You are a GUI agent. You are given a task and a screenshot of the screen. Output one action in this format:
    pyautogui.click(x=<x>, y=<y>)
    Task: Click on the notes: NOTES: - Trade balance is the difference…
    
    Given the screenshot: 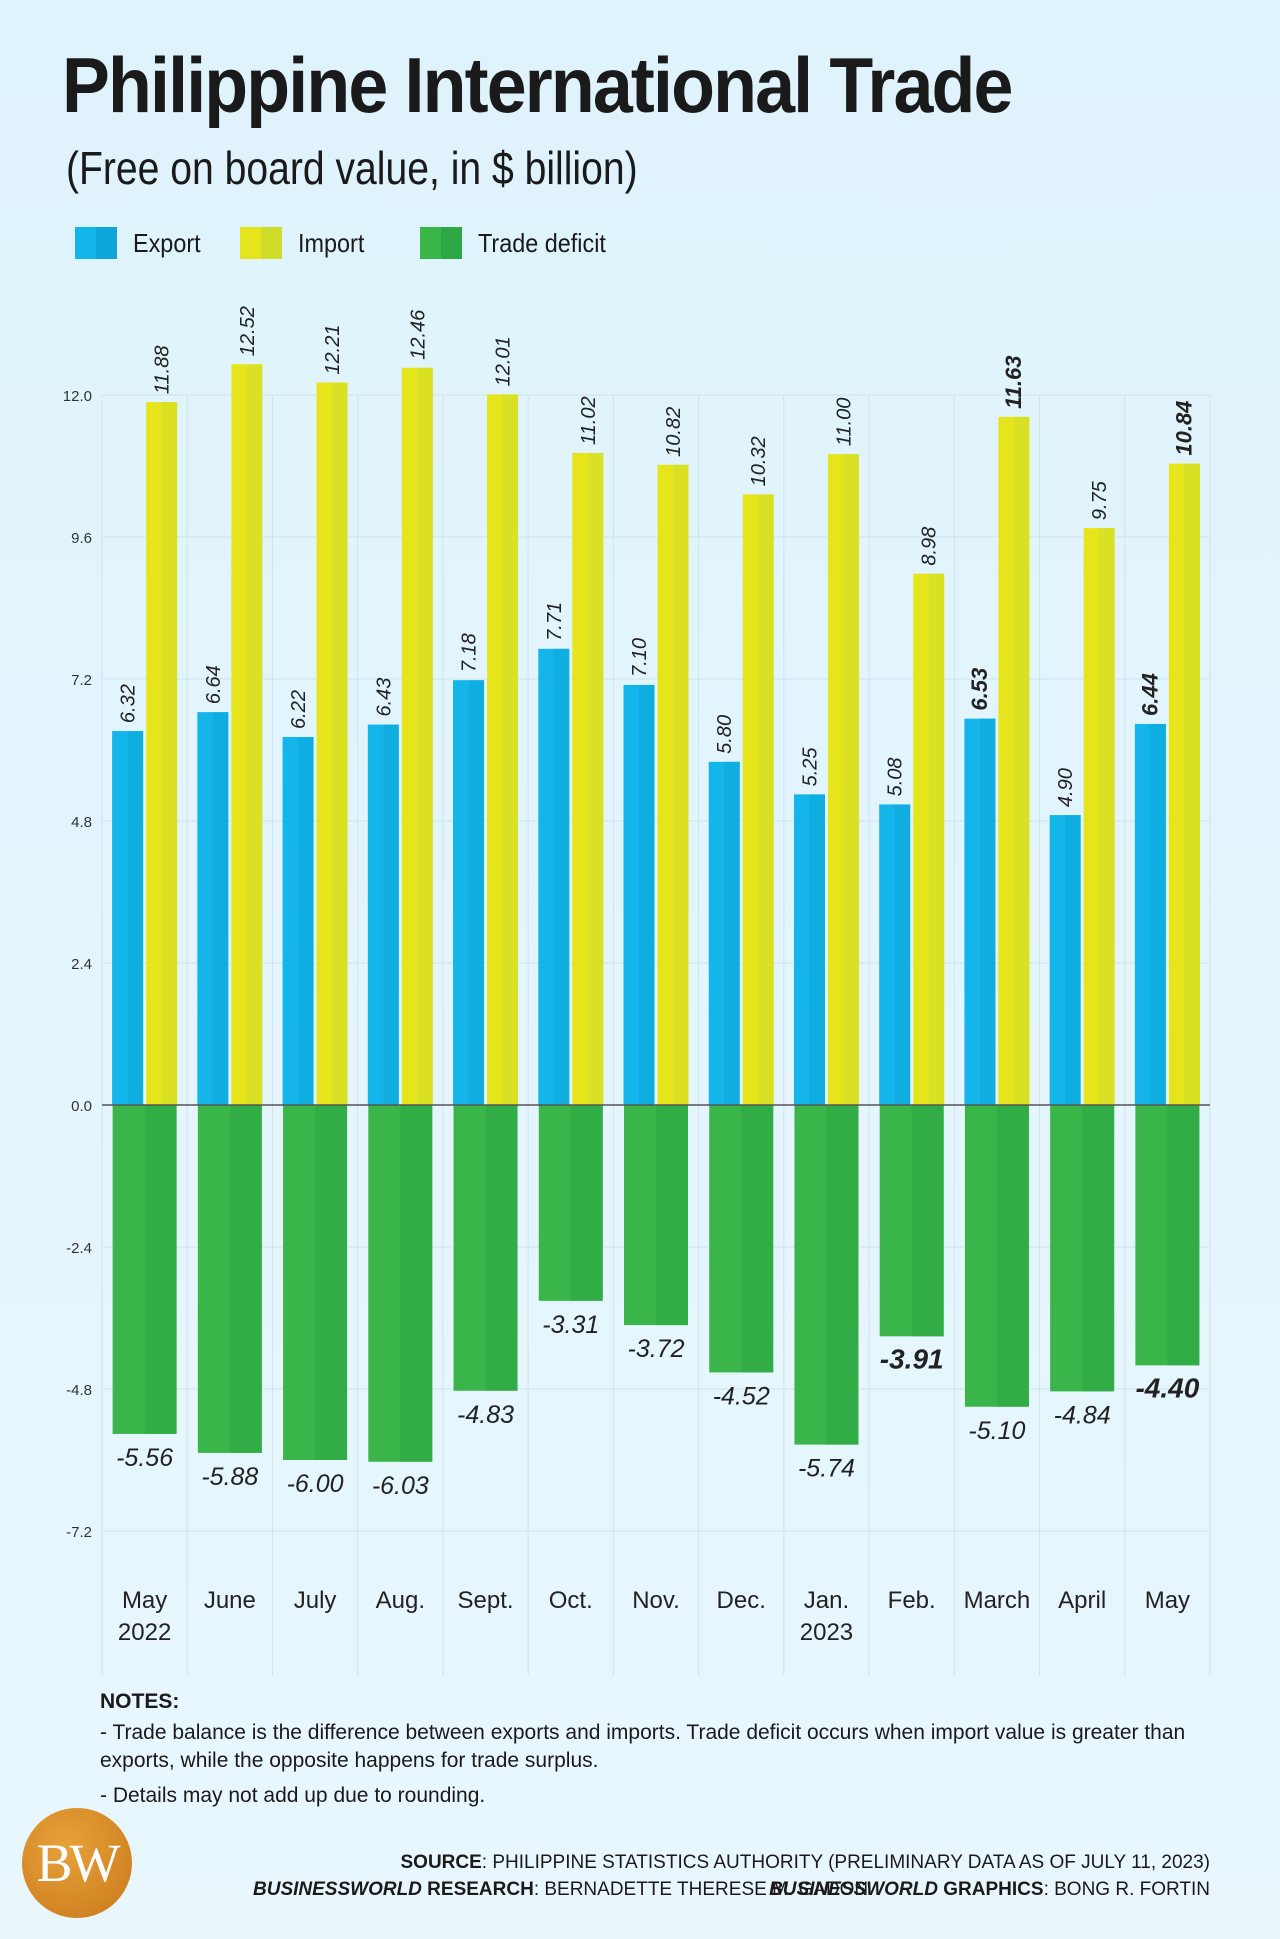 What is the action you would take?
    pyautogui.click(x=660, y=1752)
    